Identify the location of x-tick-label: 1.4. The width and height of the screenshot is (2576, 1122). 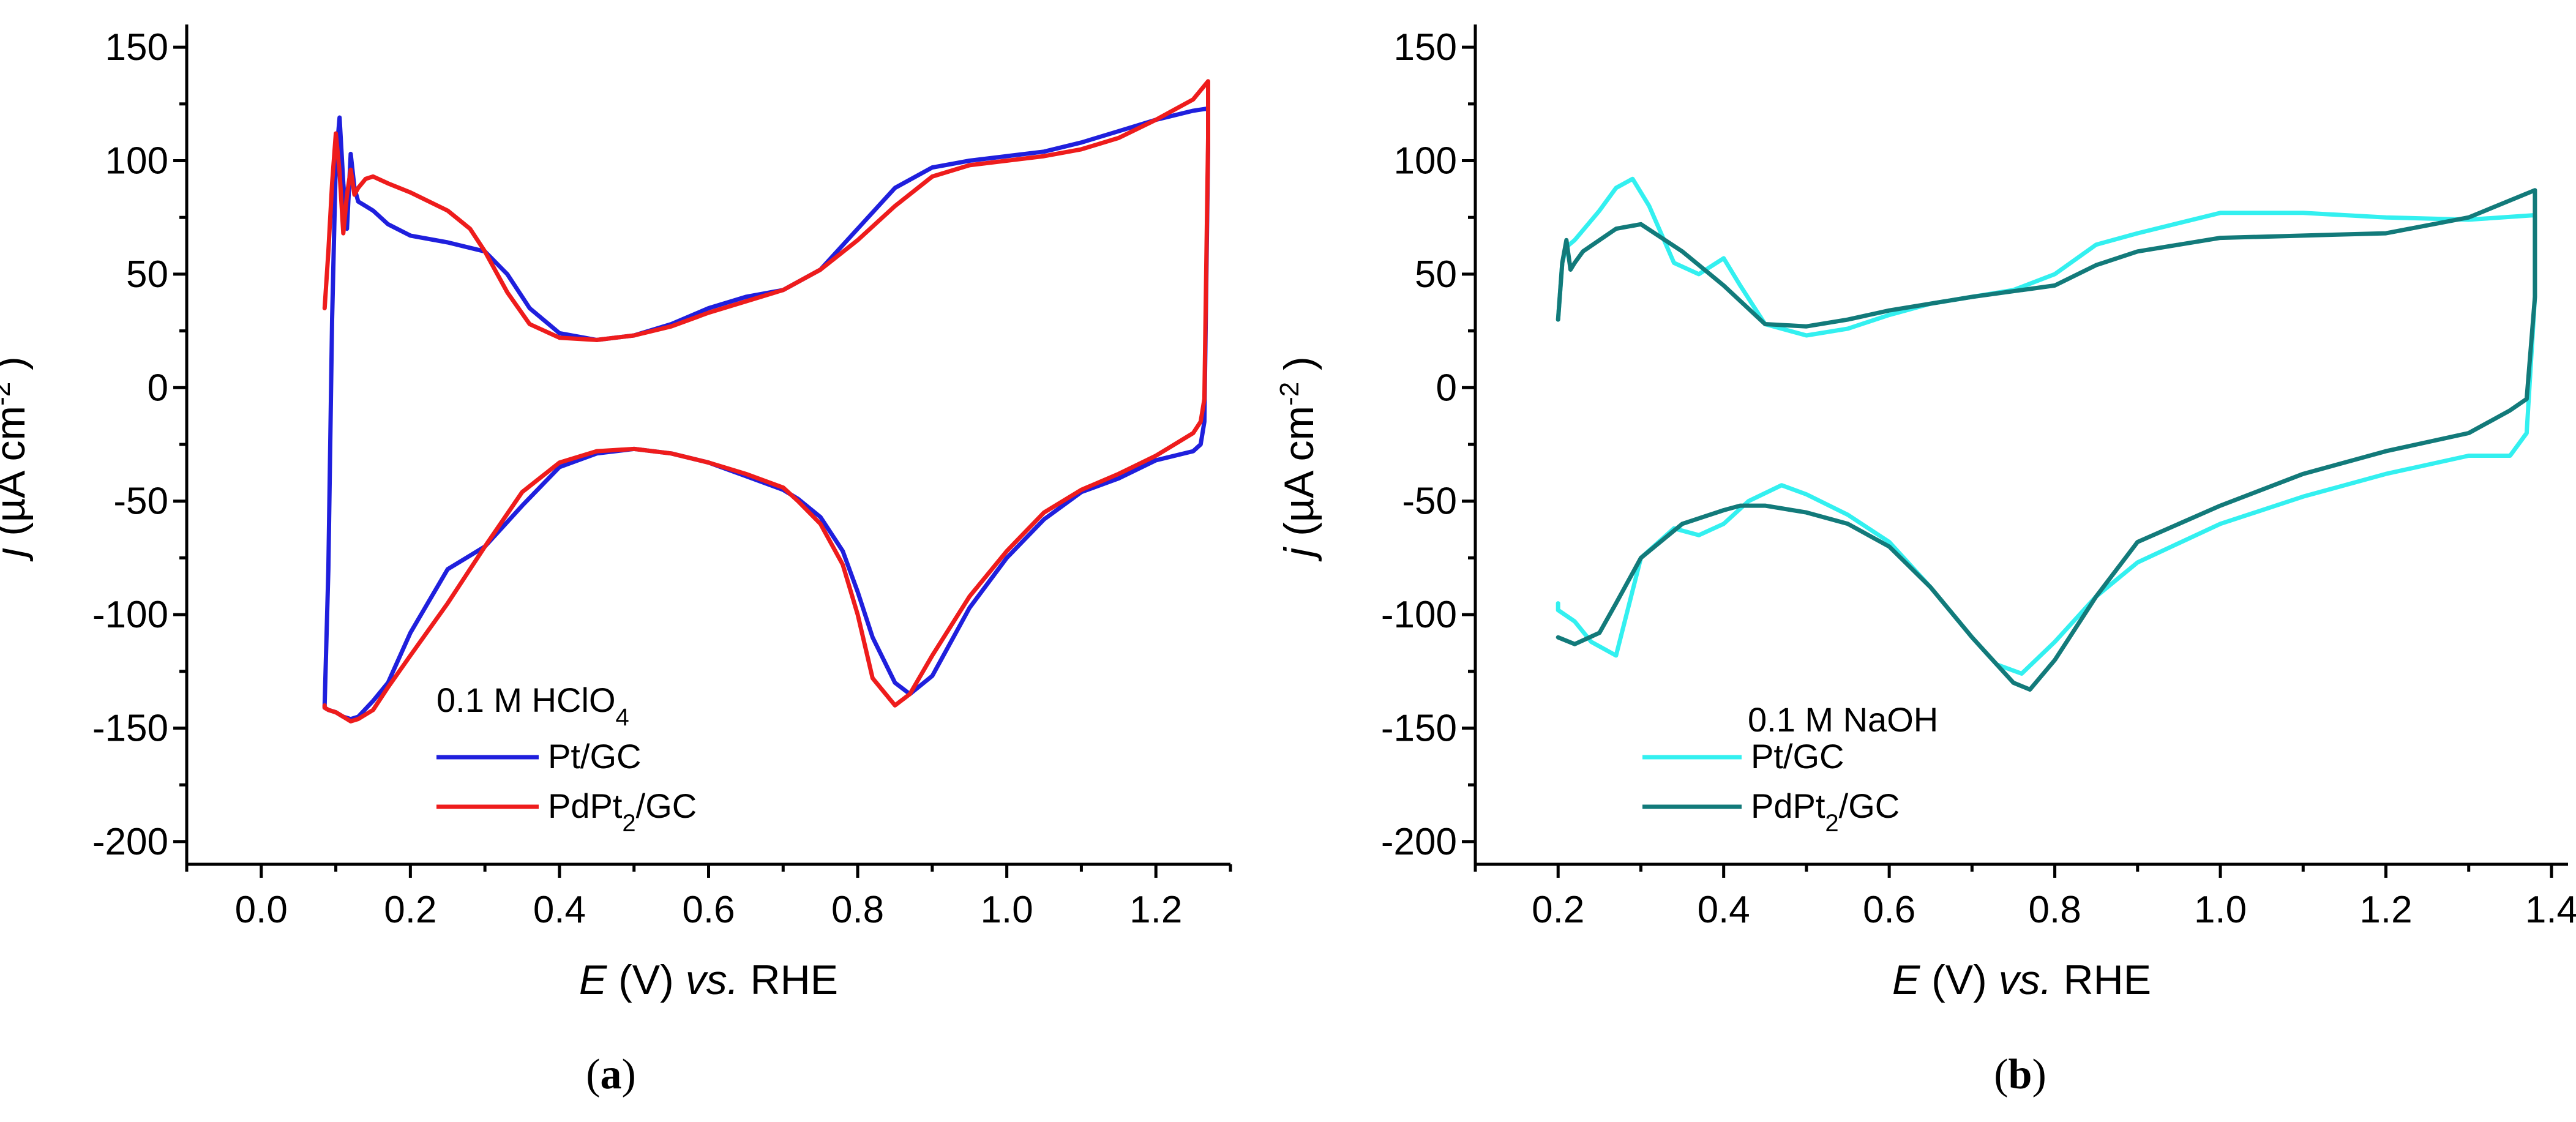
(2550, 910).